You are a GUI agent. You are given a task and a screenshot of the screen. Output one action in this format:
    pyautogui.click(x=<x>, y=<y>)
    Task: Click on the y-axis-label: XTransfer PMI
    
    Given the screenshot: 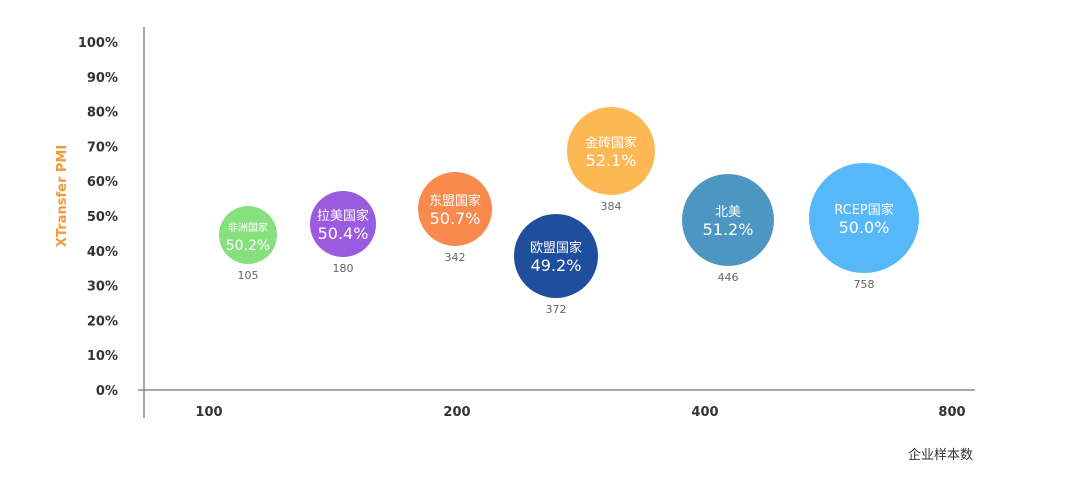 What is the action you would take?
    pyautogui.click(x=62, y=196)
    